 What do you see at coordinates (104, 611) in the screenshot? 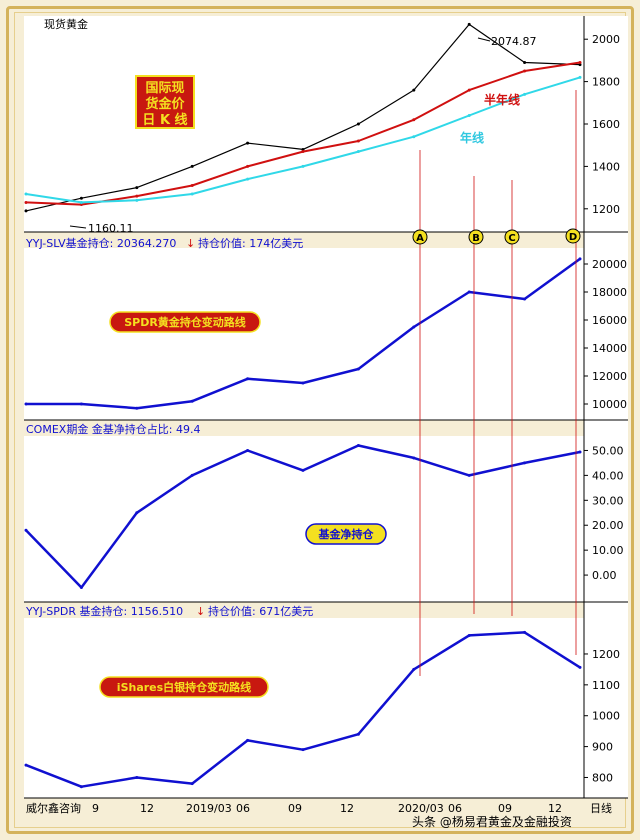
I see `spdr-panel-label: YYJ-SPDR 基金持仓: 1156.510` at bounding box center [104, 611].